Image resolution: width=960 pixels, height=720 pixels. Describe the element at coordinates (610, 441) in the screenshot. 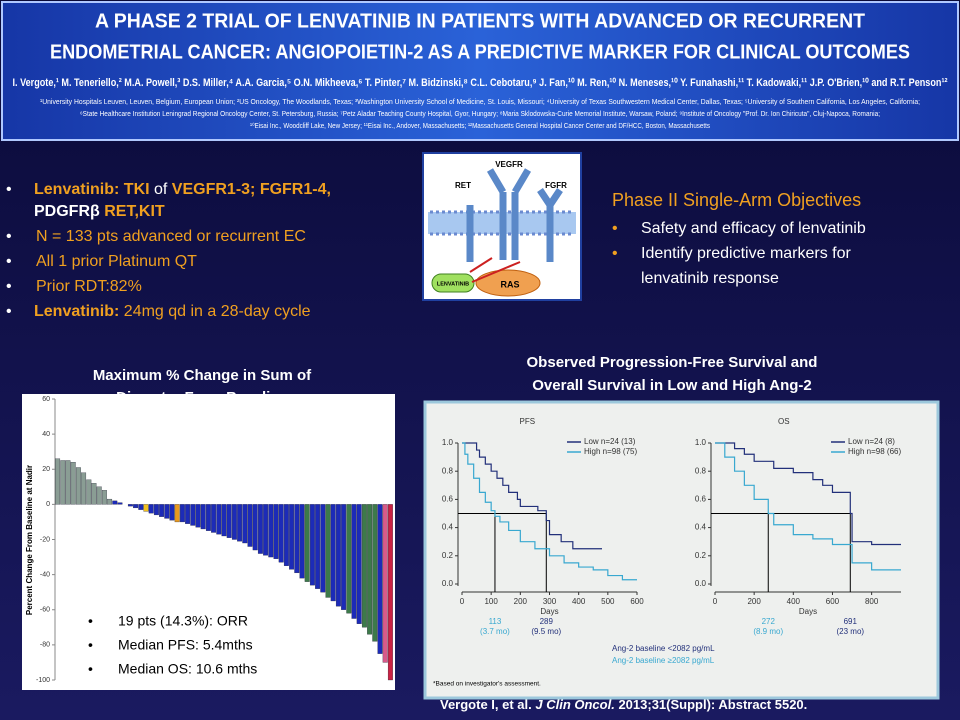

I see `legend-label: Low n=24 (13)` at that location.